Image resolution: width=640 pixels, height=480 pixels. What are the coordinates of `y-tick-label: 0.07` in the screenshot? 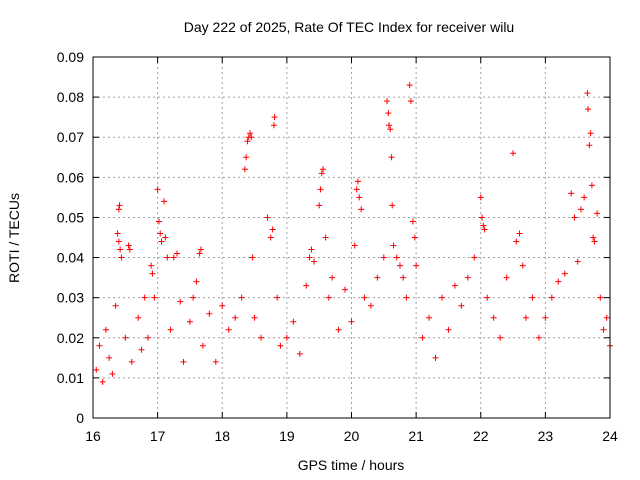 It's located at (70, 137).